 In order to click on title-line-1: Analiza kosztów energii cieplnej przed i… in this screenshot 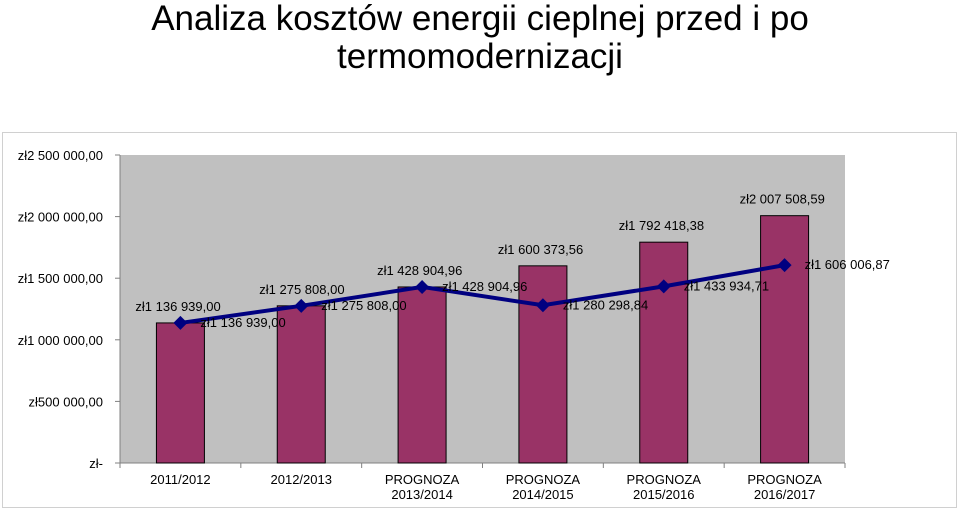, I will do `click(480, 19)`.